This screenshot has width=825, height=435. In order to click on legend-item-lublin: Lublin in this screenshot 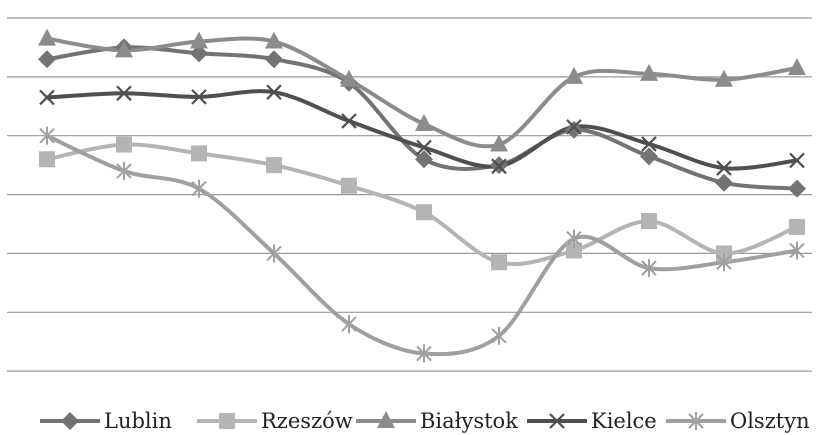, I will do `click(106, 421)`.